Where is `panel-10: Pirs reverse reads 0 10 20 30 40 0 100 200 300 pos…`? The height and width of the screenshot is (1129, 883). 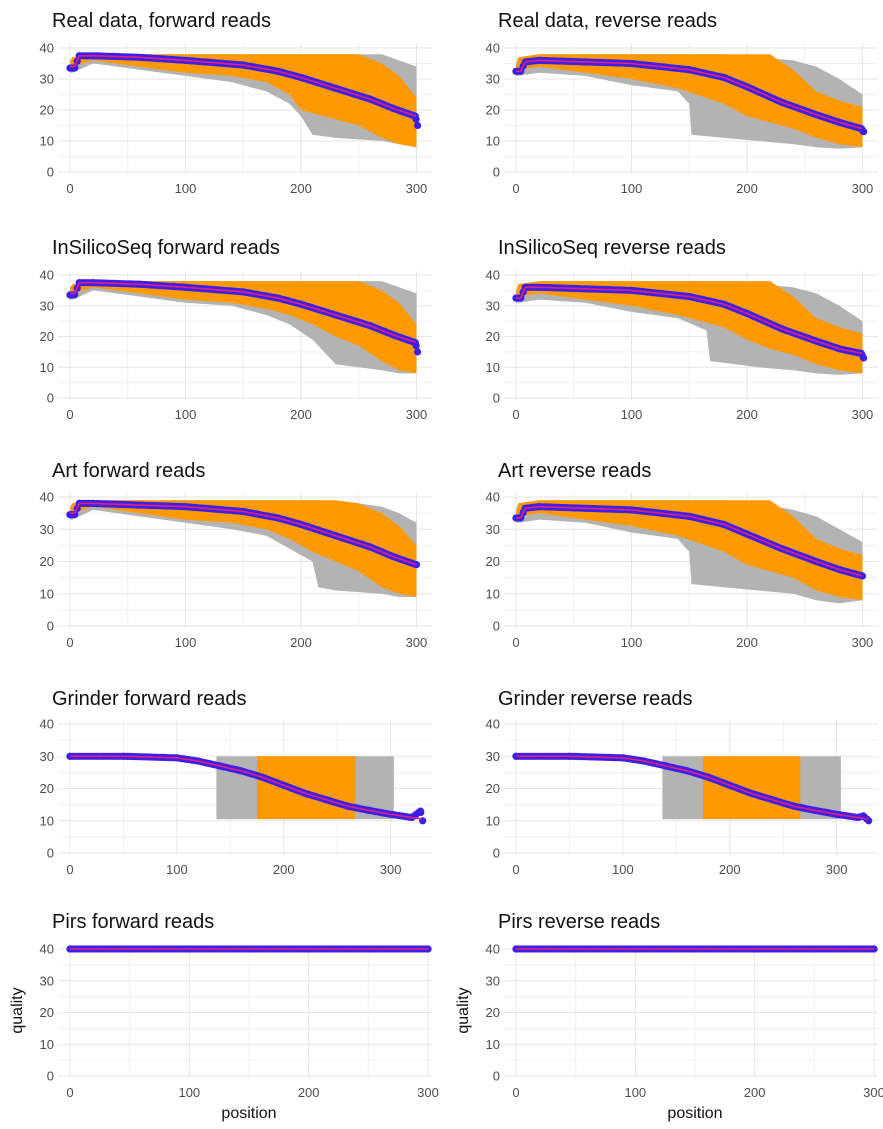
panel-10: Pirs reverse reads 0 10 20 30 40 0 100 200 300 pos… is located at coordinates (669, 1016).